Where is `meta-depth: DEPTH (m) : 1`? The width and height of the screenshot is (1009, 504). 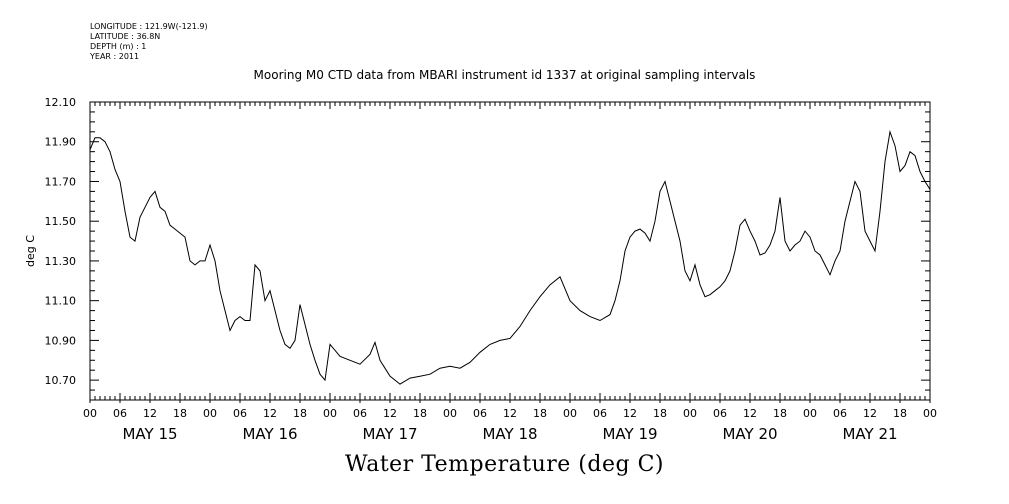
meta-depth: DEPTH (m) : 1 is located at coordinates (118, 46).